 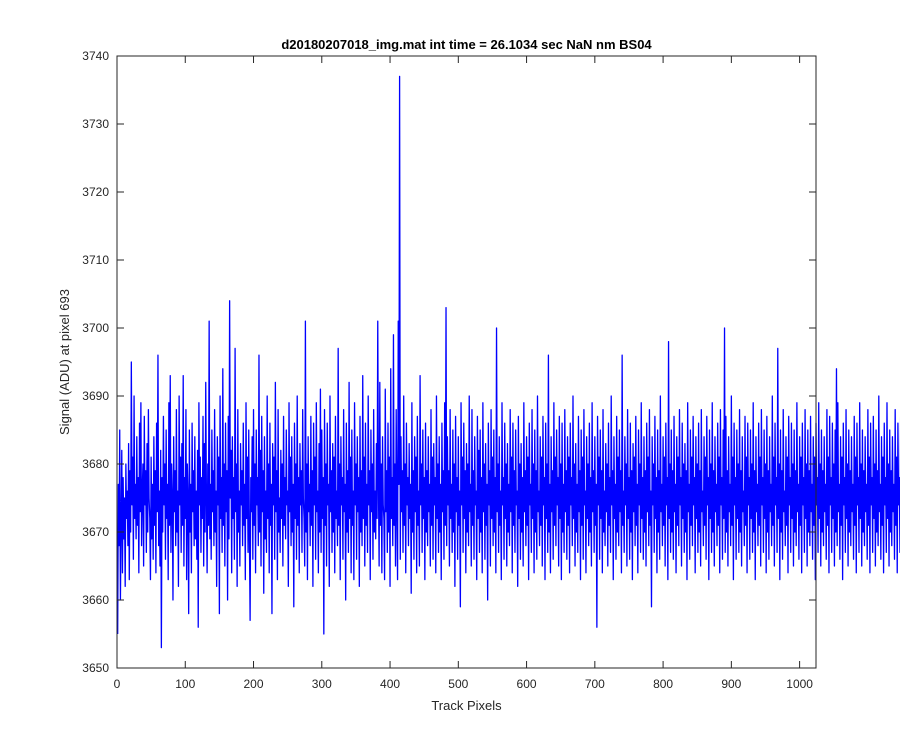 What do you see at coordinates (95, 464) in the screenshot?
I see `y-tick-label: 3680` at bounding box center [95, 464].